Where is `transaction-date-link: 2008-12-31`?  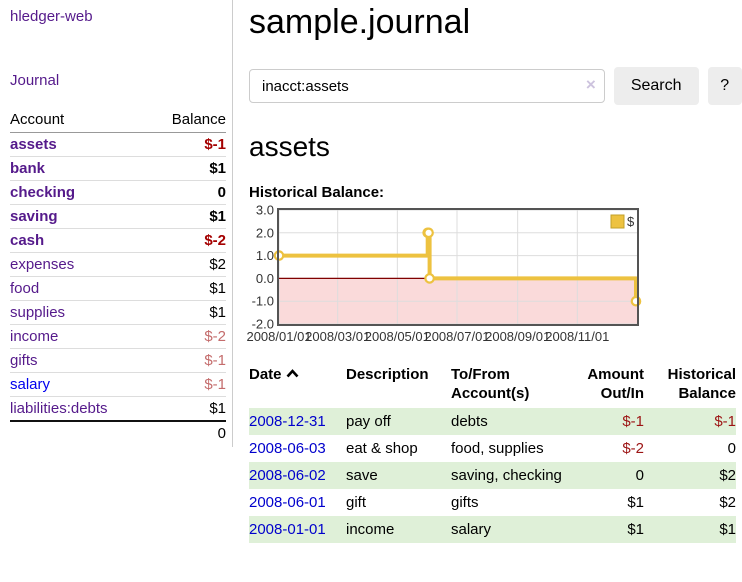 transaction-date-link: 2008-12-31 is located at coordinates (287, 421).